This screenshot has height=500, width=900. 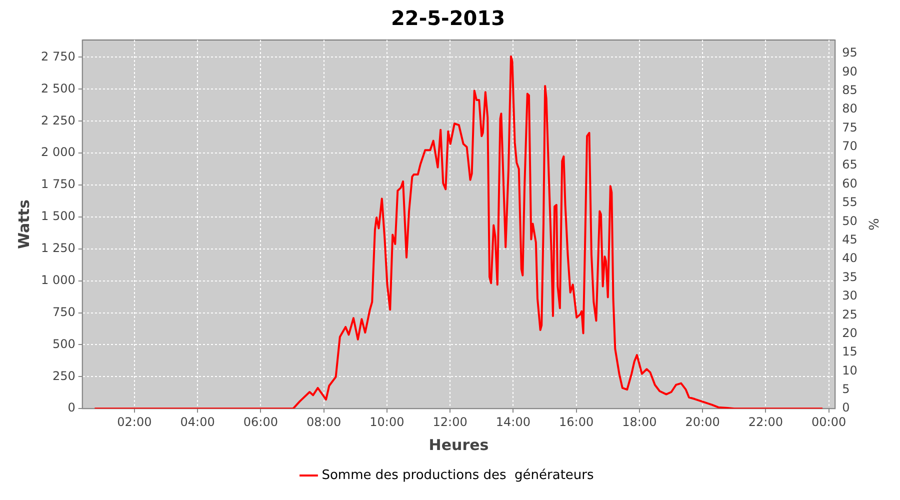 I want to click on x-tick-label: 16:00, so click(x=576, y=421).